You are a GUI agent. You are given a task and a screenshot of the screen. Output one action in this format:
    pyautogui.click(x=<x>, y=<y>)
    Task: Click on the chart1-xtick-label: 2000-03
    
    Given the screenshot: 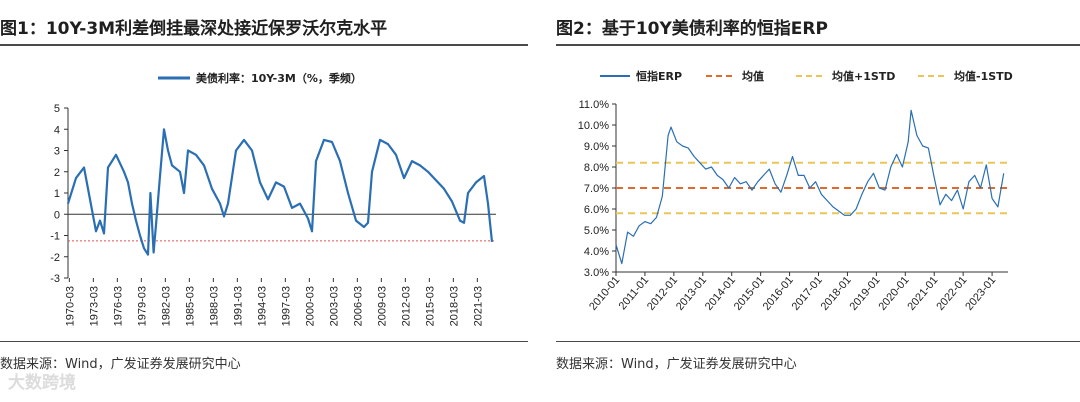 What is the action you would take?
    pyautogui.click(x=310, y=306)
    